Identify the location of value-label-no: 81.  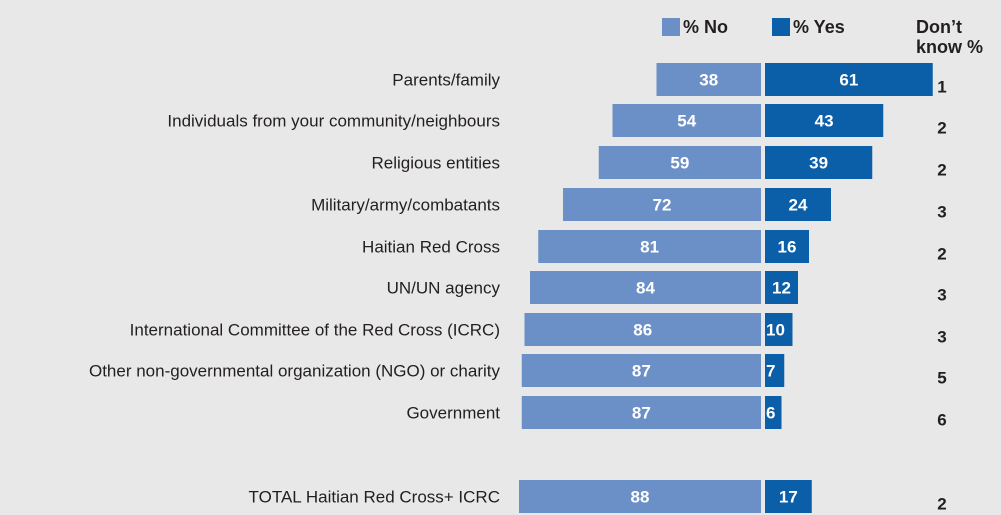
(649, 247).